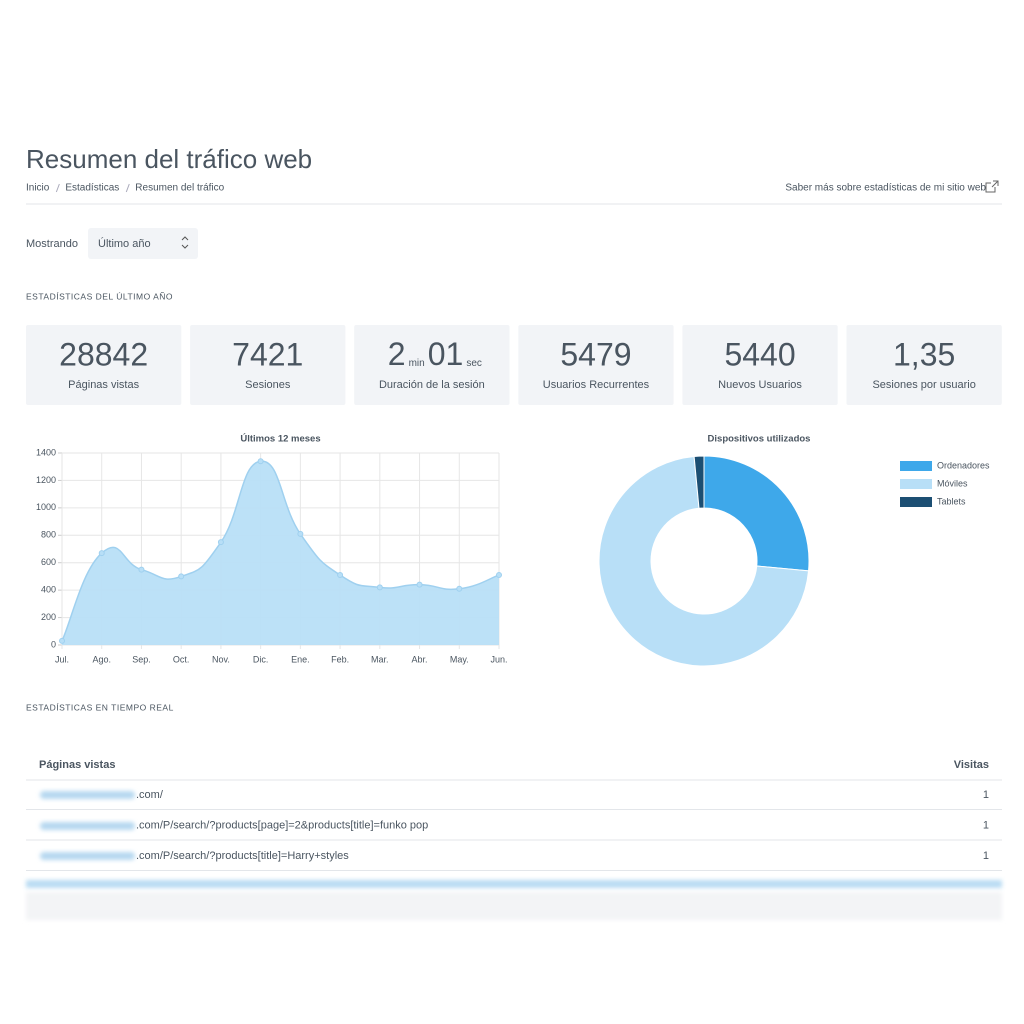 This screenshot has height=1024, width=1024. What do you see at coordinates (397, 354) in the screenshot?
I see `stat-value-part: 2` at bounding box center [397, 354].